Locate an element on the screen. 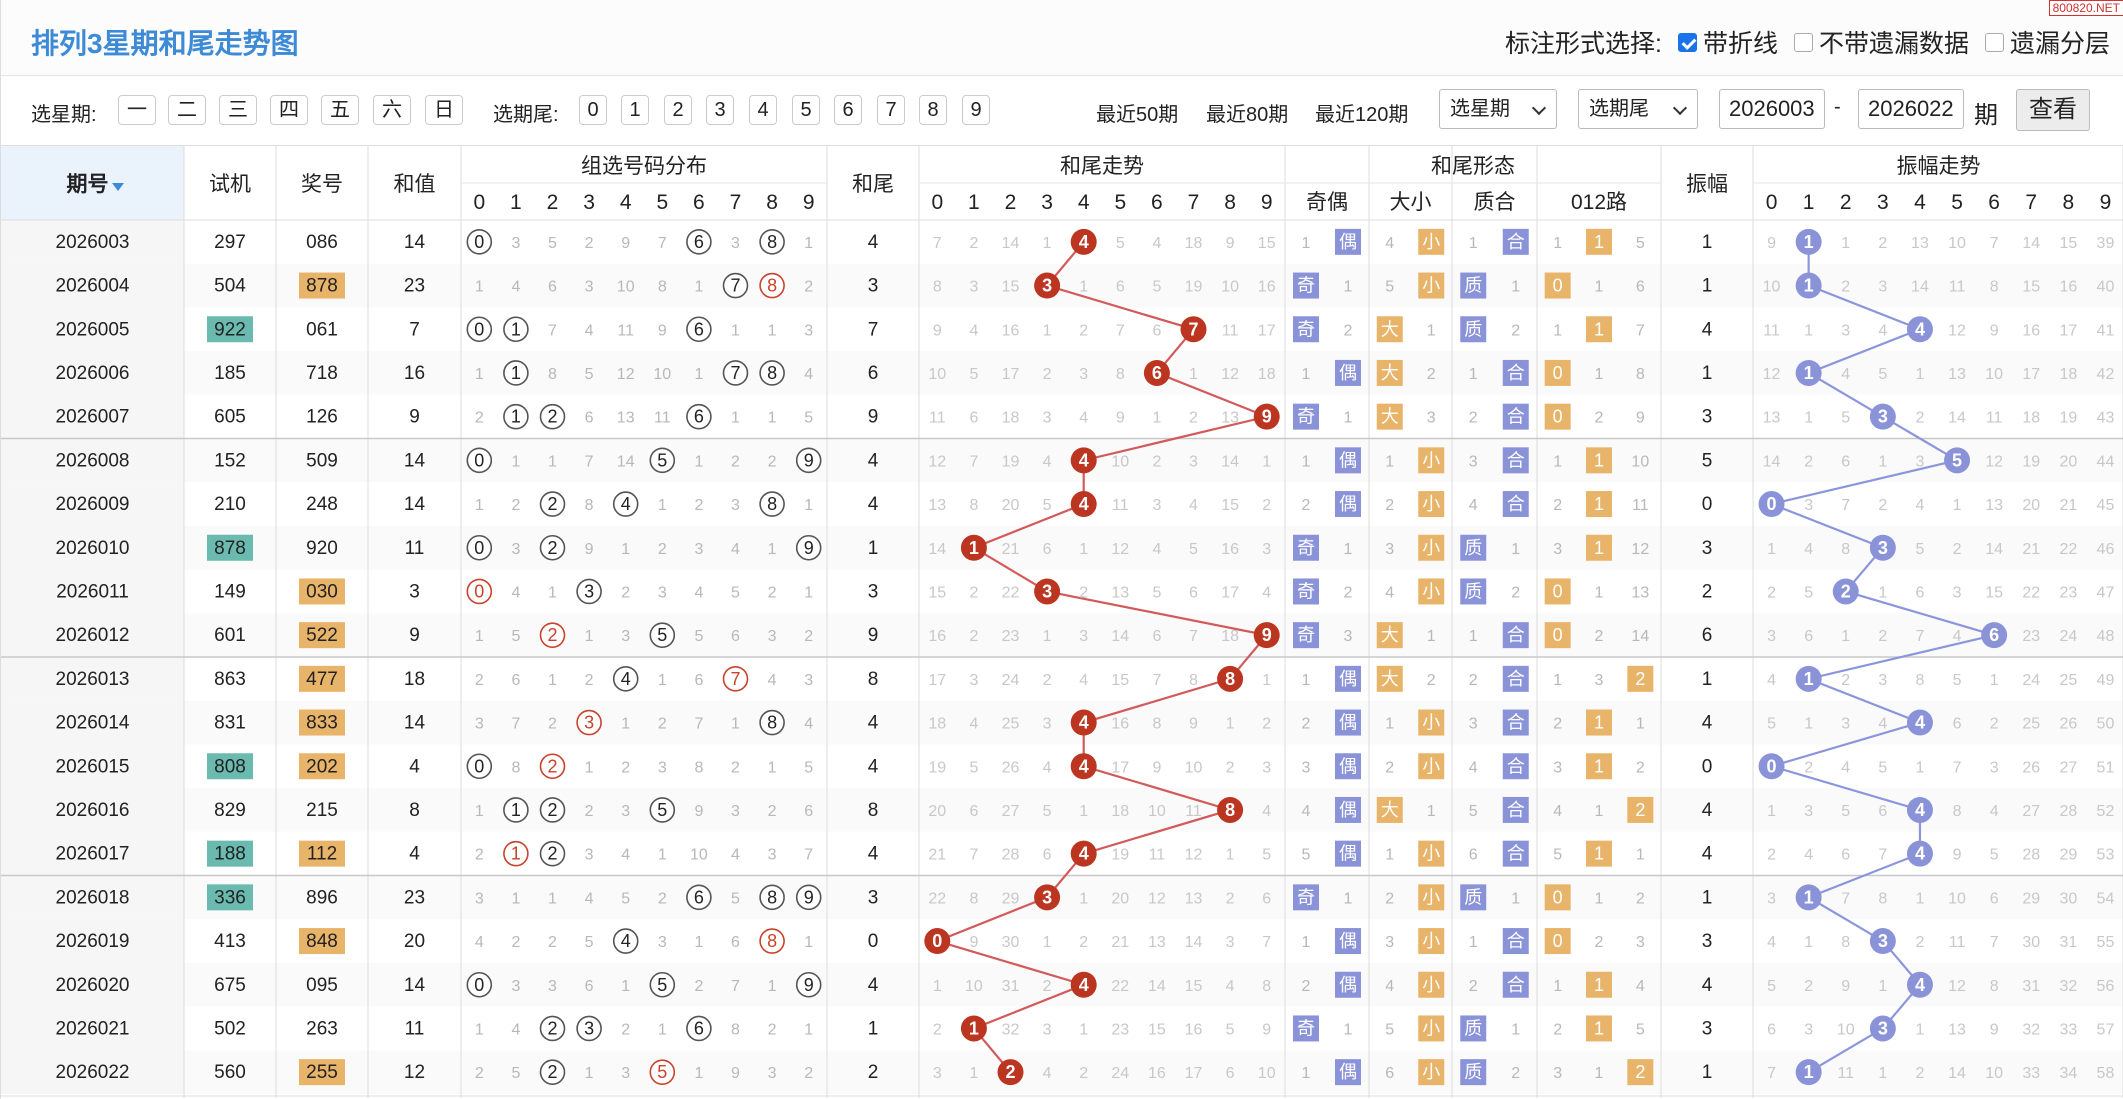  sum-value: 8 is located at coordinates (414, 810).